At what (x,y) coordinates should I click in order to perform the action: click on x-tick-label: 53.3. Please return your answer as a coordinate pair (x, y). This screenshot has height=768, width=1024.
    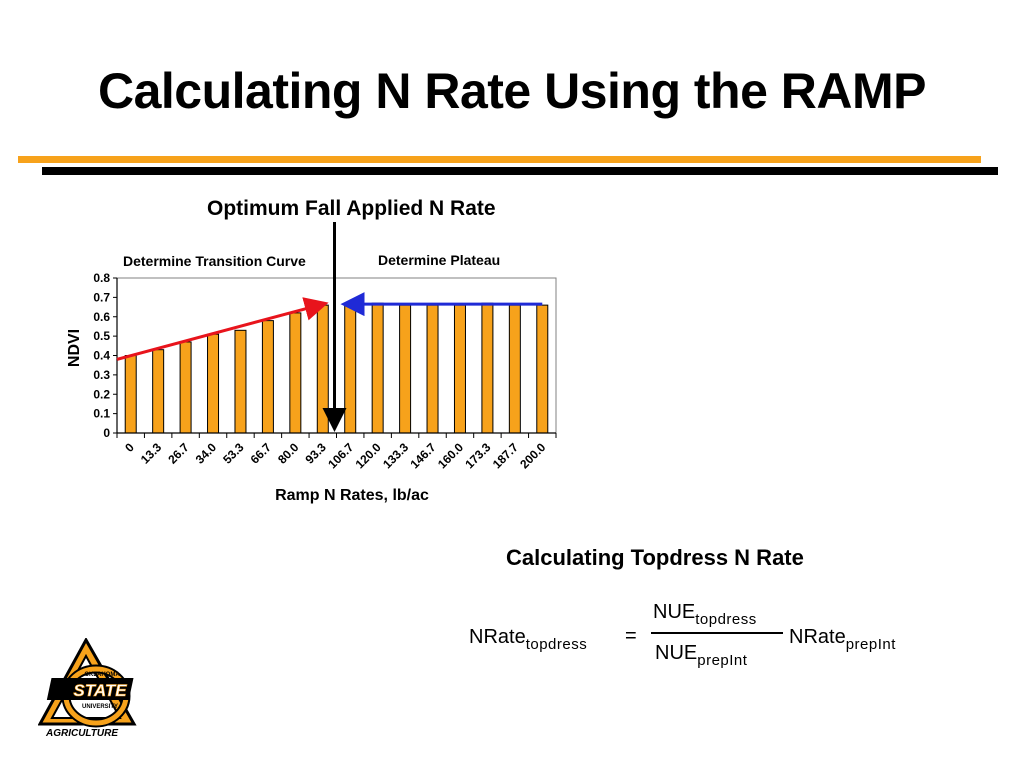
    Looking at the image, I should click on (233, 453).